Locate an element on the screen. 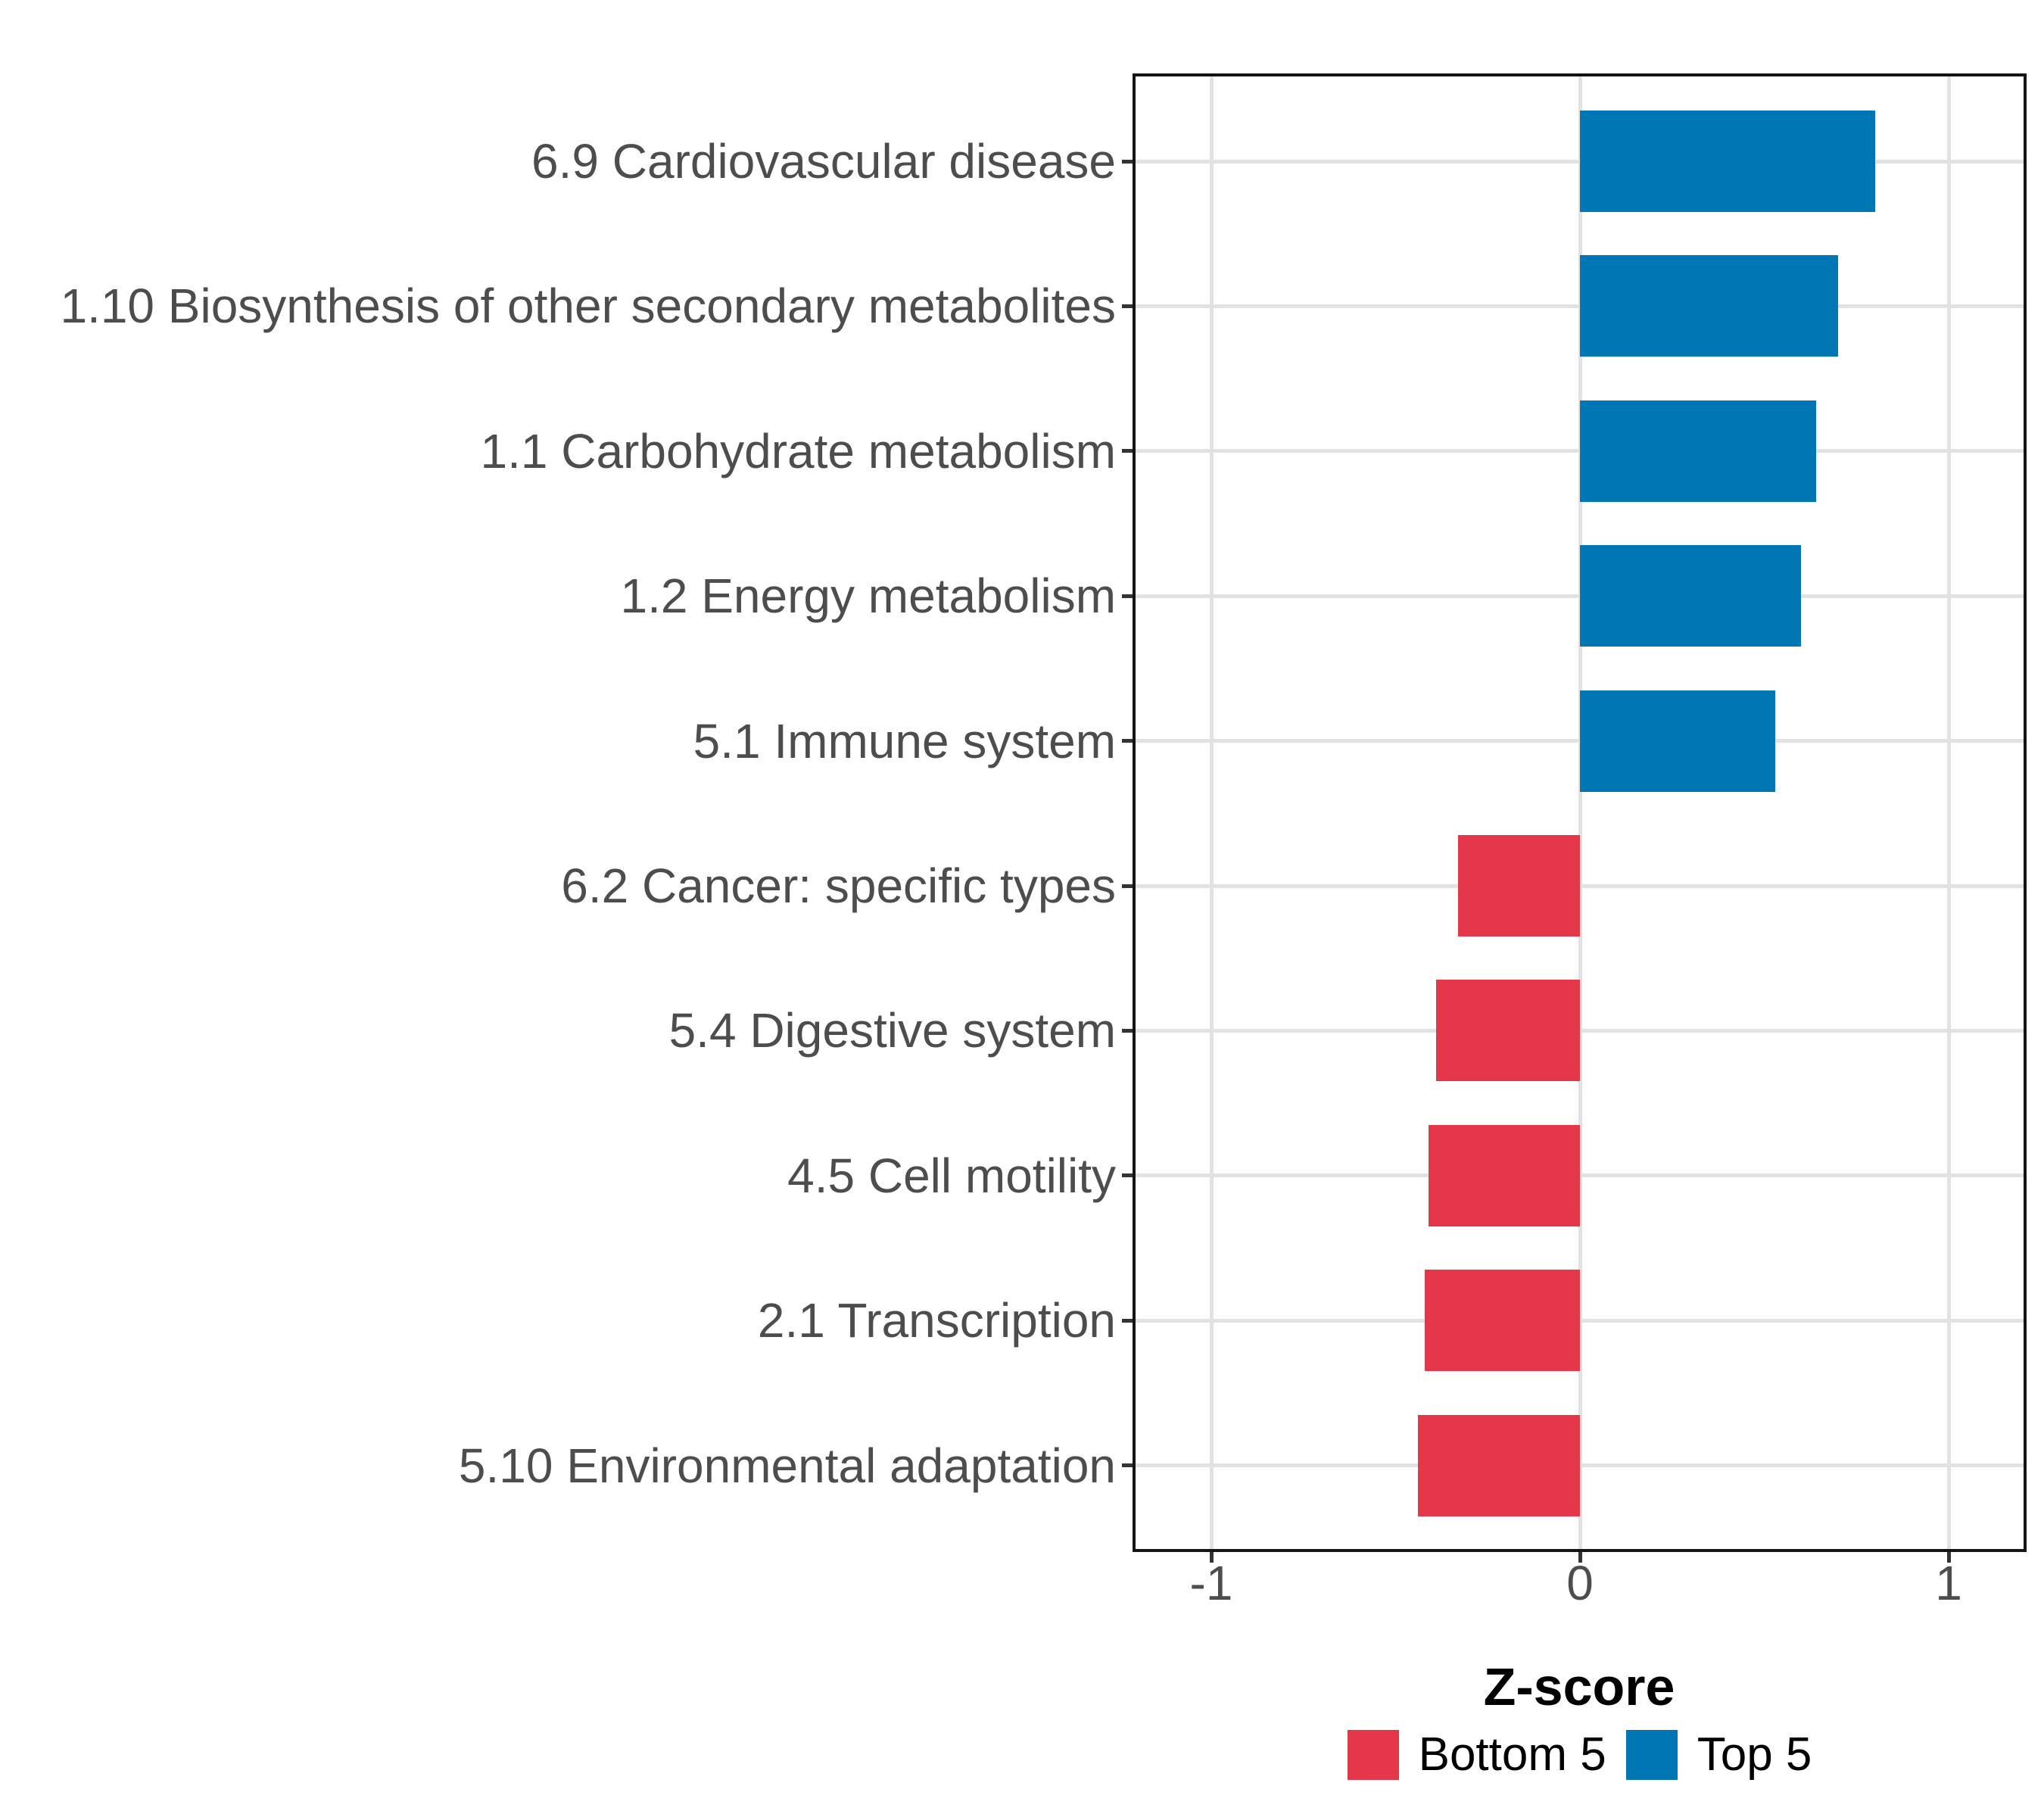  y-axis-label: 5.1 Immune system is located at coordinates (904, 740).